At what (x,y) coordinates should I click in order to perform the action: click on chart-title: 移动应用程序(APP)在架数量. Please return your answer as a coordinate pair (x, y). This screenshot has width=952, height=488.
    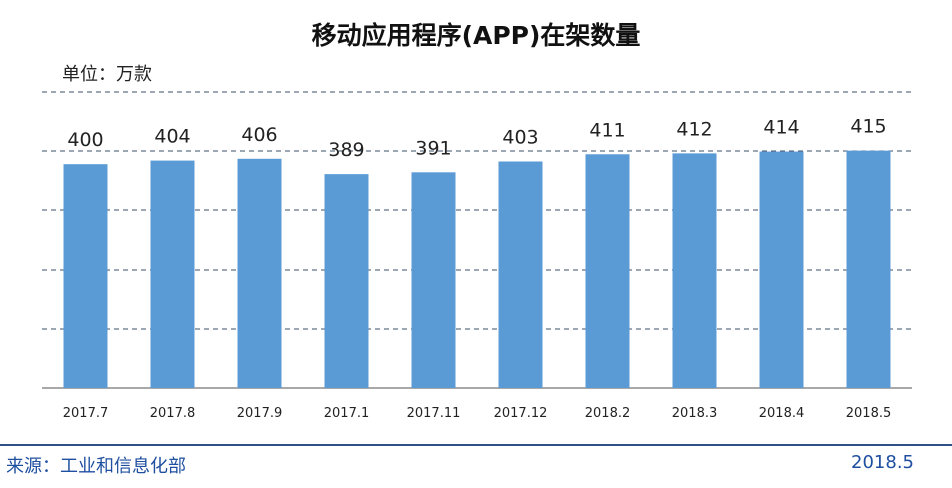
    Looking at the image, I should click on (476, 35).